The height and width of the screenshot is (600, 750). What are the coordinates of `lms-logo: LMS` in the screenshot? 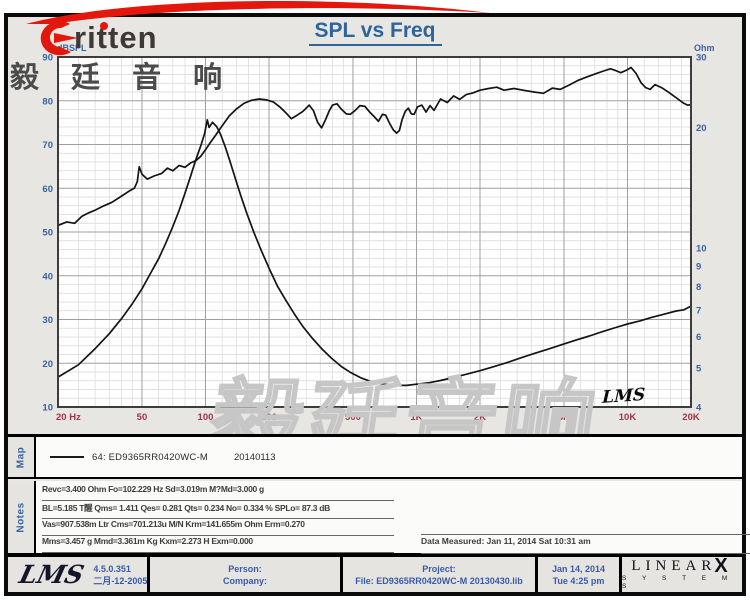 It's located at (51, 574).